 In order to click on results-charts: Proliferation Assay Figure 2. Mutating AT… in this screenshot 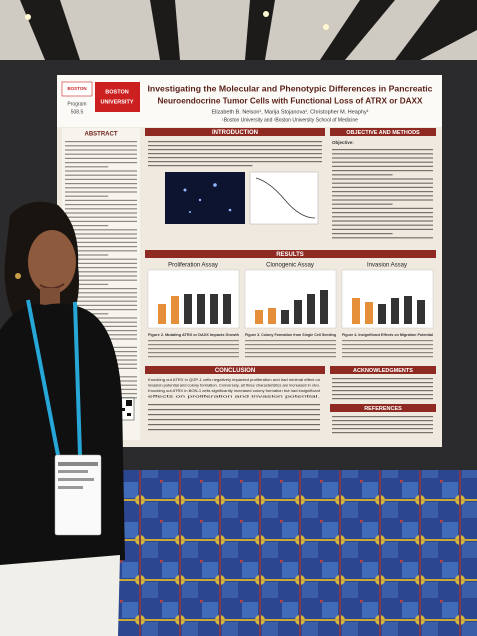, I will do `click(290, 310)`.